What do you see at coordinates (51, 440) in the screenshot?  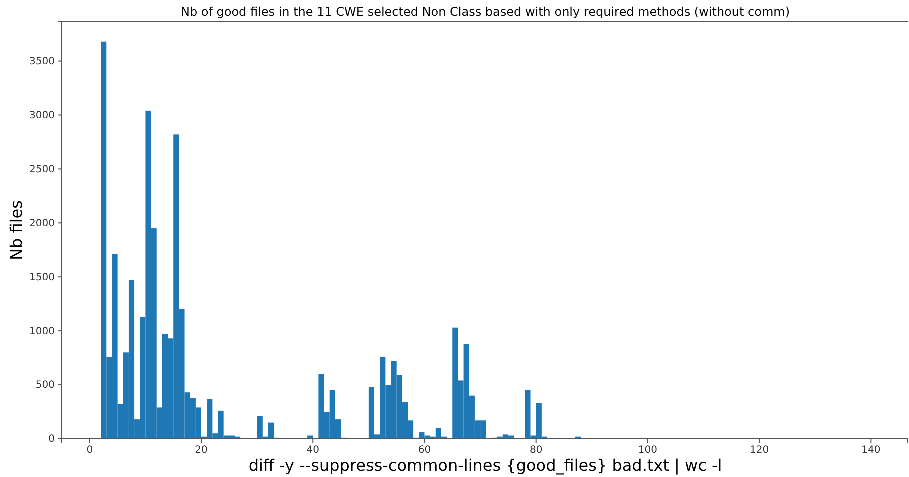 I see `y-tick-label: 0` at bounding box center [51, 440].